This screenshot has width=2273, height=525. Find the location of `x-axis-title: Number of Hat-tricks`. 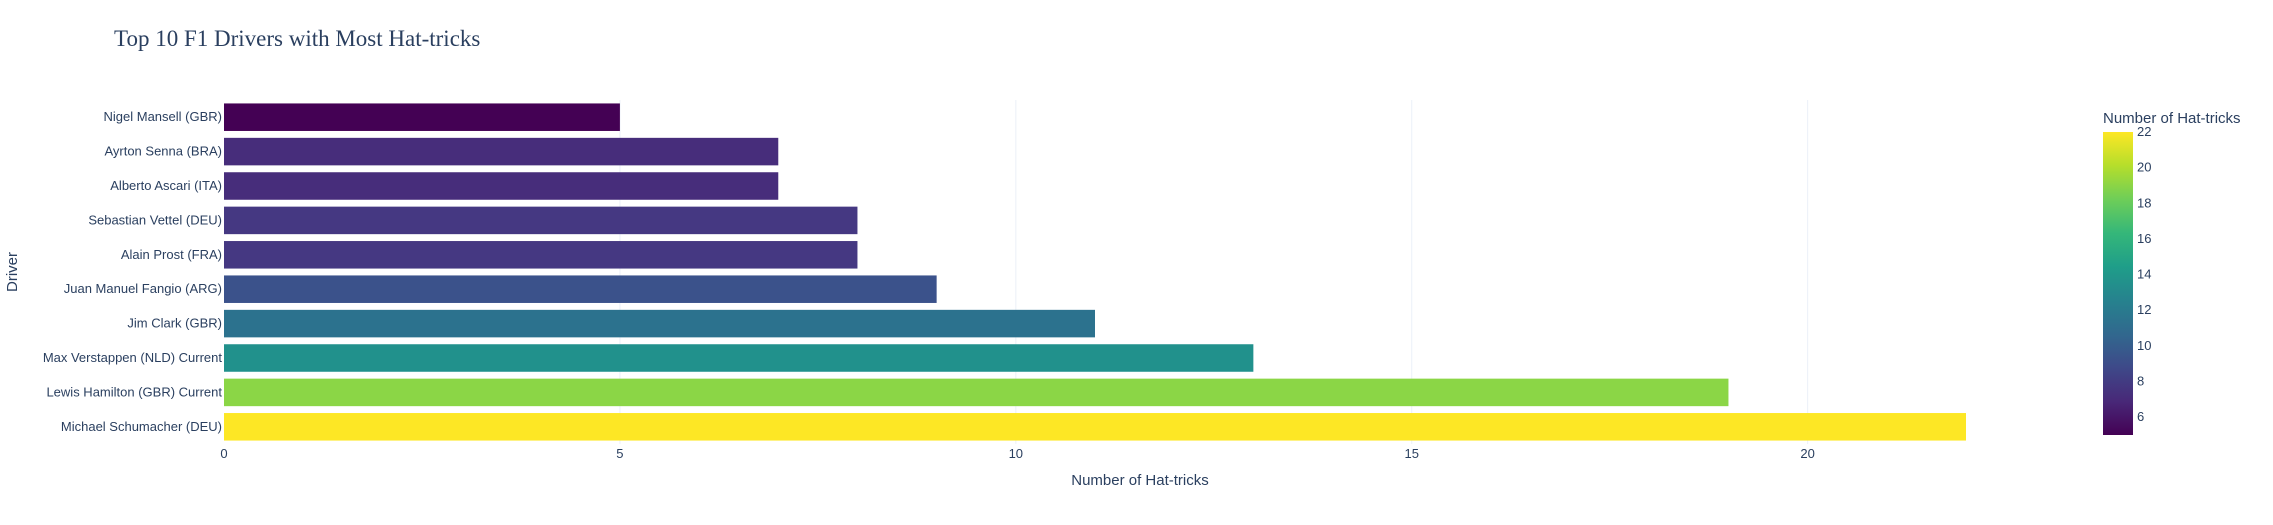

x-axis-title: Number of Hat-tricks is located at coordinates (1140, 480).